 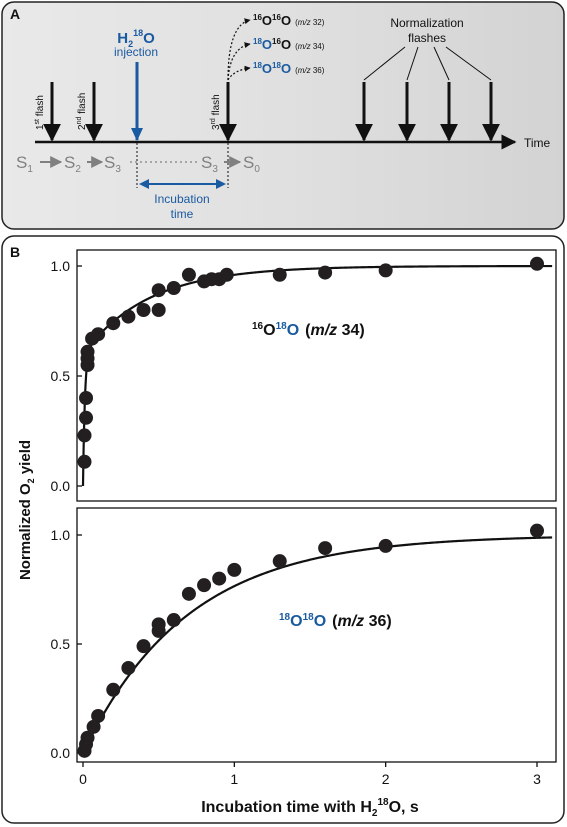 I want to click on xtick-label: 2, so click(x=386, y=779).